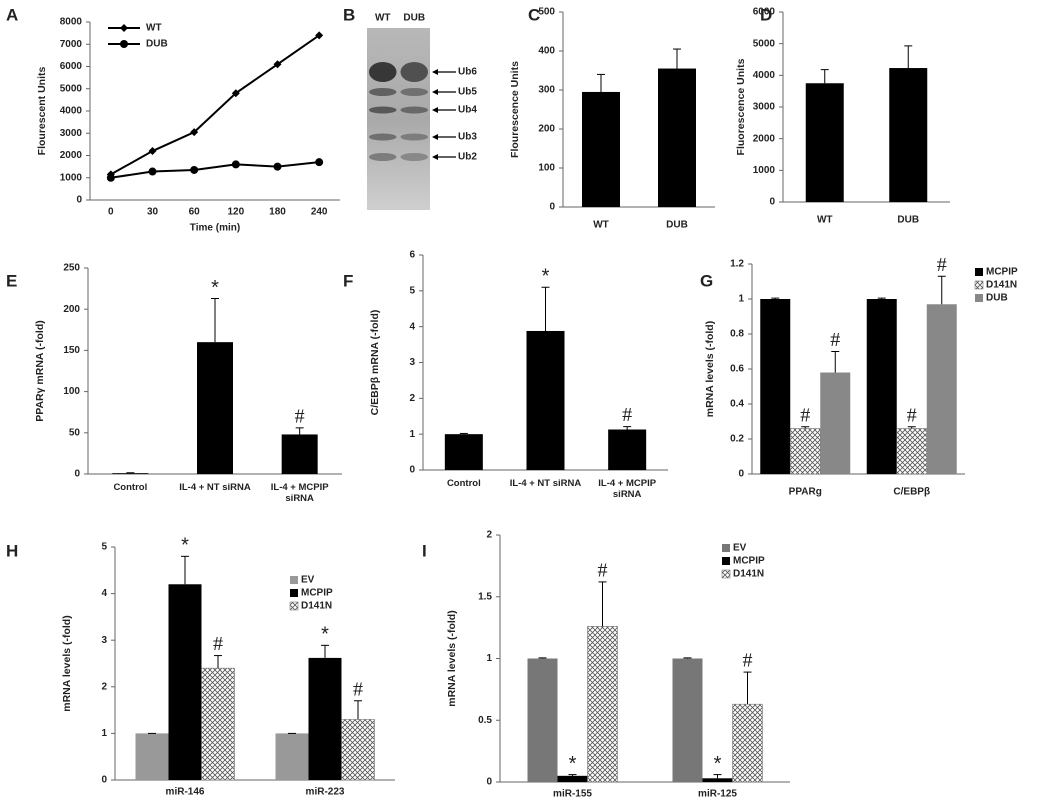 This screenshot has height=802, width=1050. I want to click on y-tick-label: 300, so click(546, 90).